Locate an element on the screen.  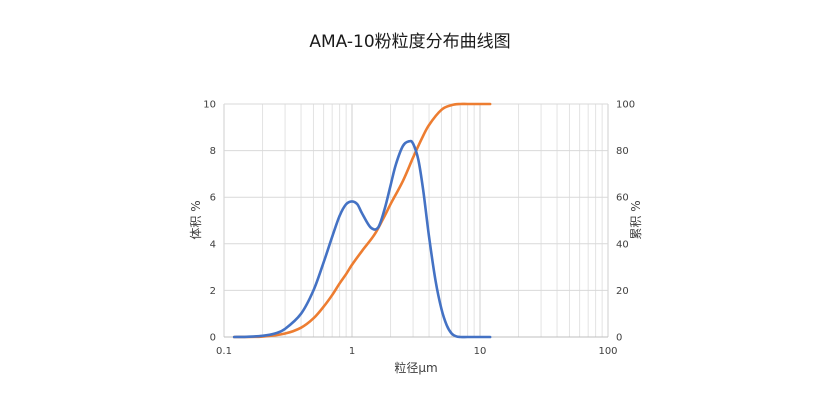
x-tick-label: 1 is located at coordinates (352, 351).